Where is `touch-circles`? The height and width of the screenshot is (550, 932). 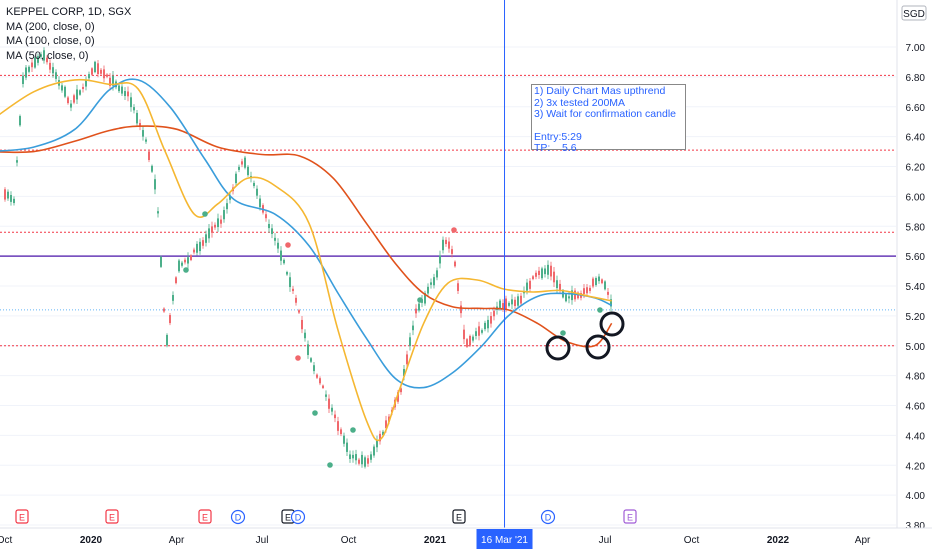
touch-circles is located at coordinates (585, 336).